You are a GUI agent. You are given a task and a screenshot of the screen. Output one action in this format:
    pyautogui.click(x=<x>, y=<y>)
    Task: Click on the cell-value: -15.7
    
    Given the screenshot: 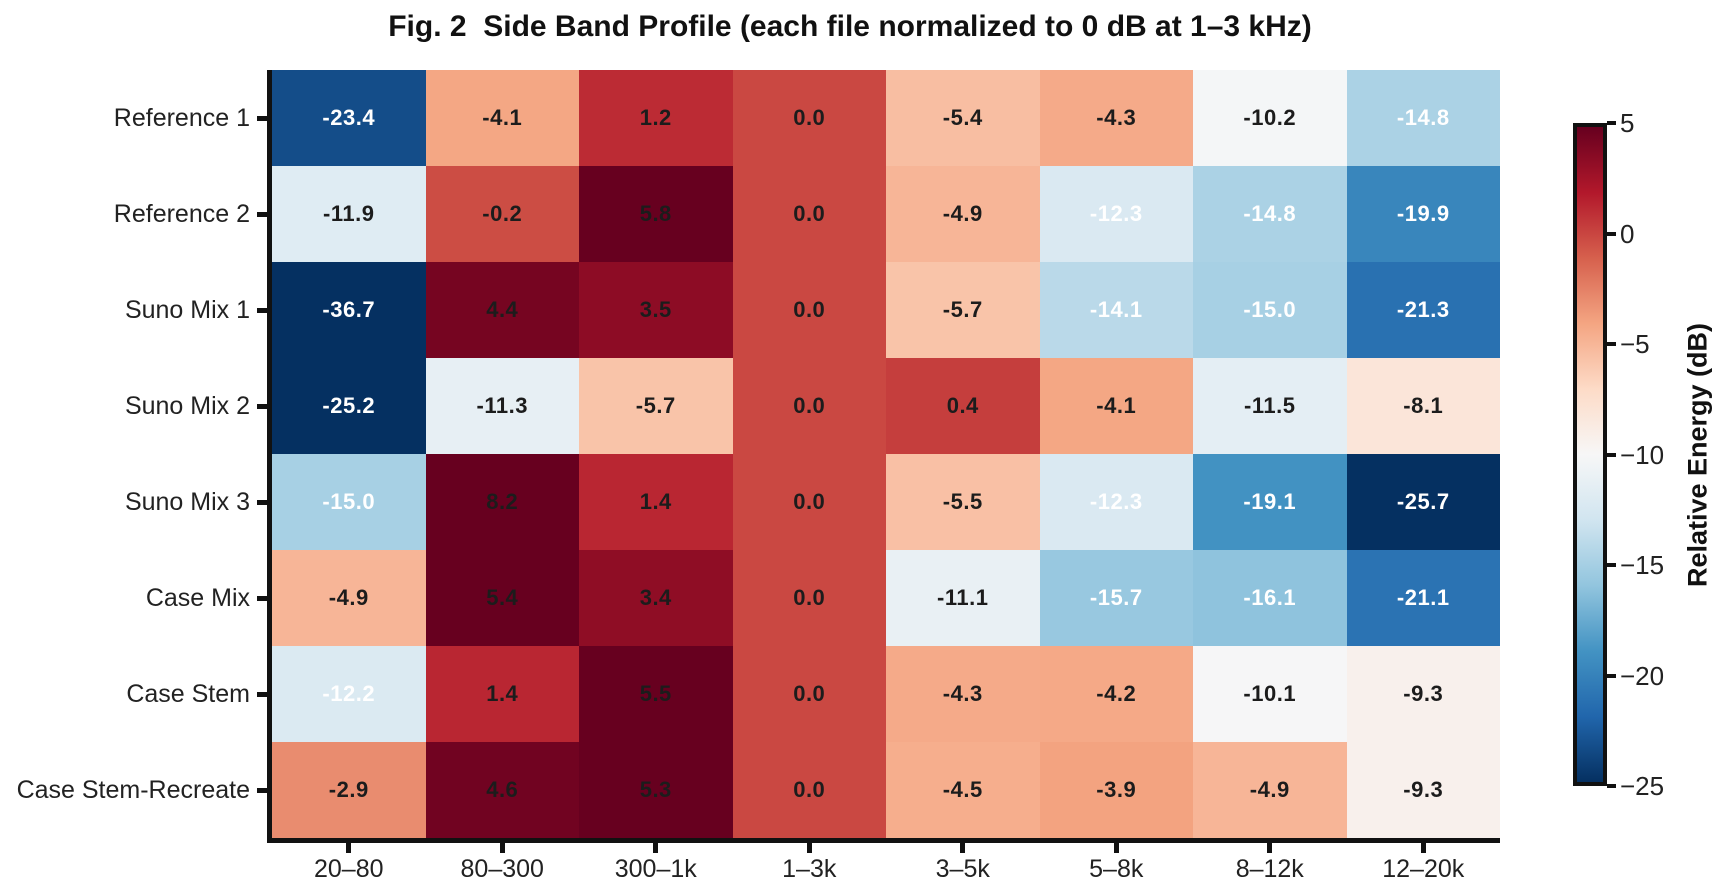 What is the action you would take?
    pyautogui.click(x=1116, y=597)
    